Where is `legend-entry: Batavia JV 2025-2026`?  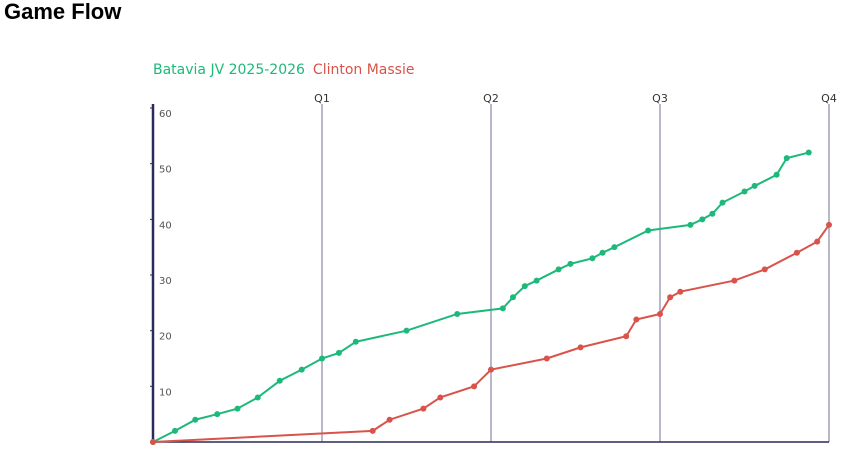
legend-entry: Batavia JV 2025-2026 is located at coordinates (229, 70).